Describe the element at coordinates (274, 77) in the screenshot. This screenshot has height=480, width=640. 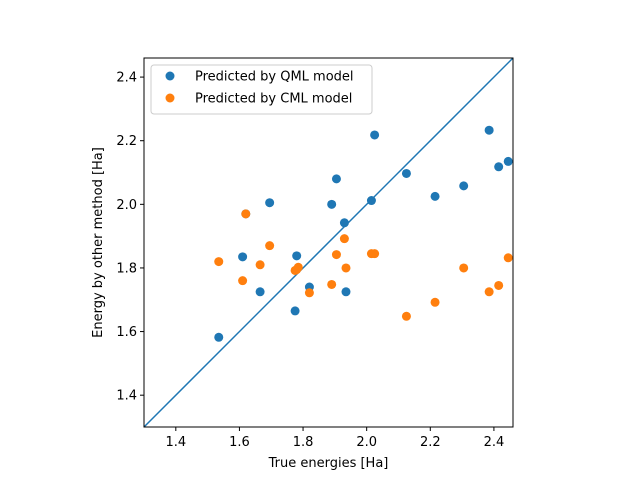
I see `legend-label-qml: Predicted by QML model` at that location.